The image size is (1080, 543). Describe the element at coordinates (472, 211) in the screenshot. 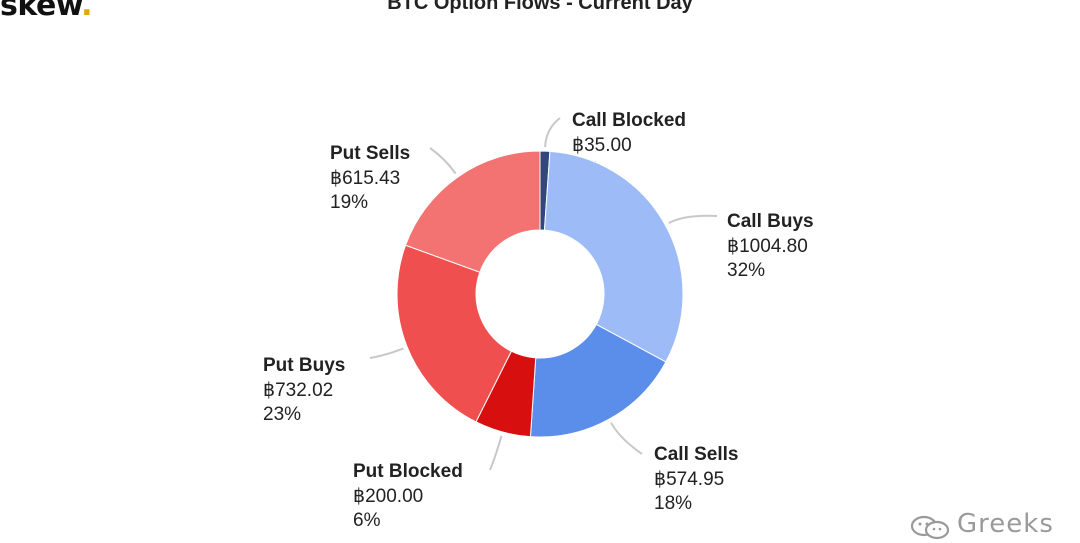

I see `slice-put-sells` at that location.